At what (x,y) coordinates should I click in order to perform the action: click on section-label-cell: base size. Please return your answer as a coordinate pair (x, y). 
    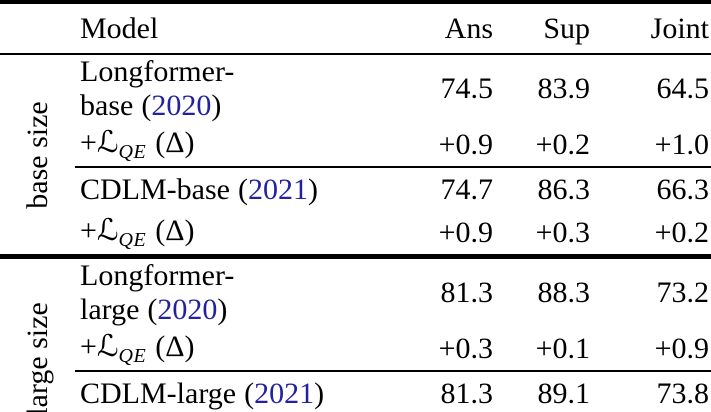
    Looking at the image, I should click on (37, 155).